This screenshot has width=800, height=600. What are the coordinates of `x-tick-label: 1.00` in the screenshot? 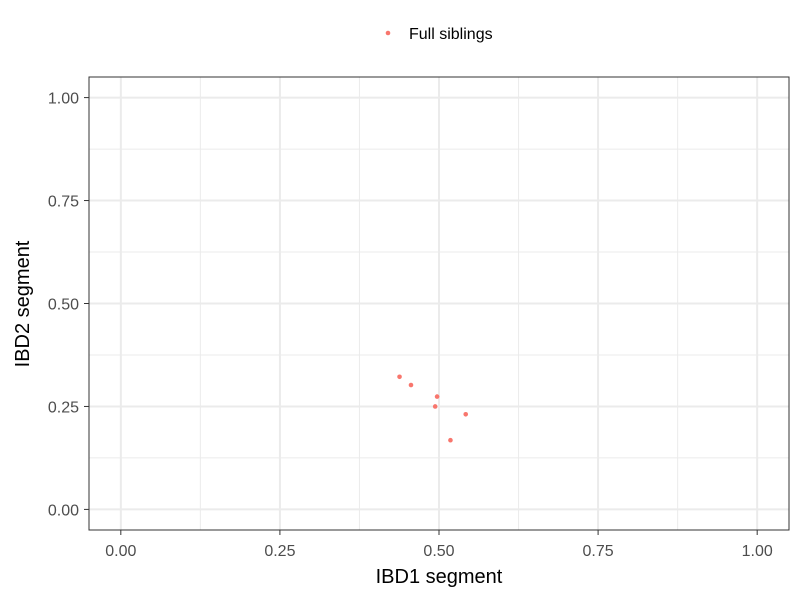 It's located at (757, 551).